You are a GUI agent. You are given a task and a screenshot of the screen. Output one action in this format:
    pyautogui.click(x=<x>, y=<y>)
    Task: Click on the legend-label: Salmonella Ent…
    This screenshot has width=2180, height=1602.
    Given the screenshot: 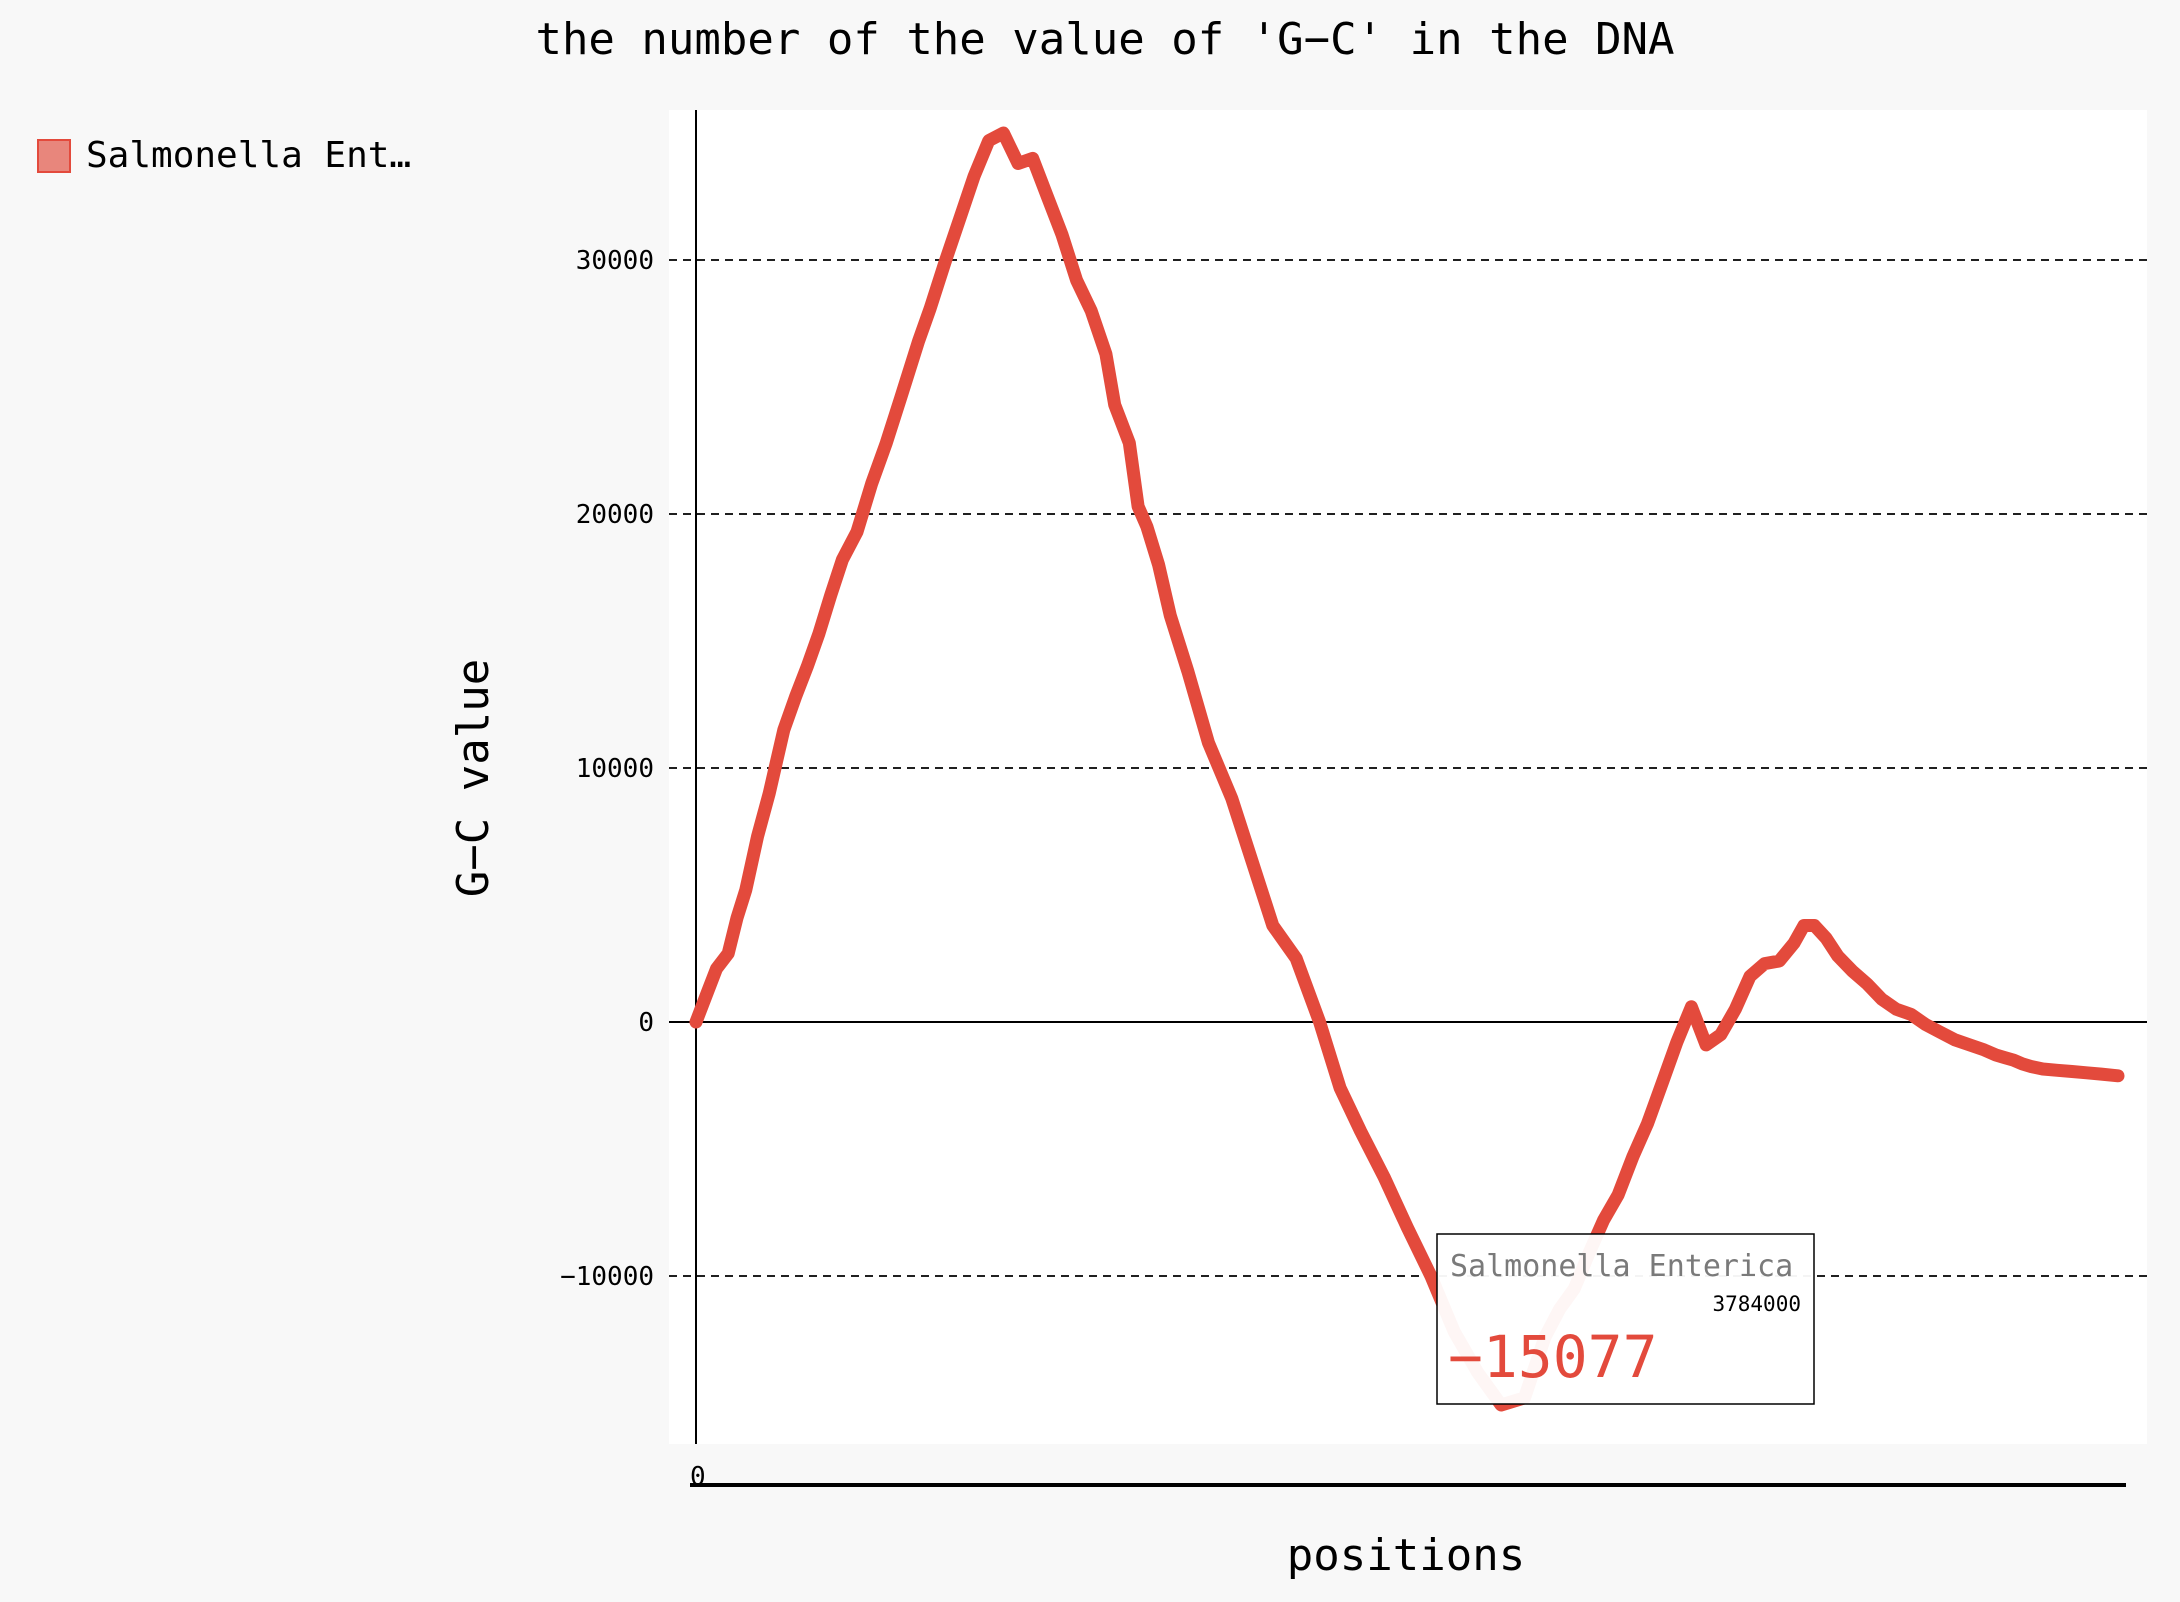 What is the action you would take?
    pyautogui.click(x=248, y=155)
    